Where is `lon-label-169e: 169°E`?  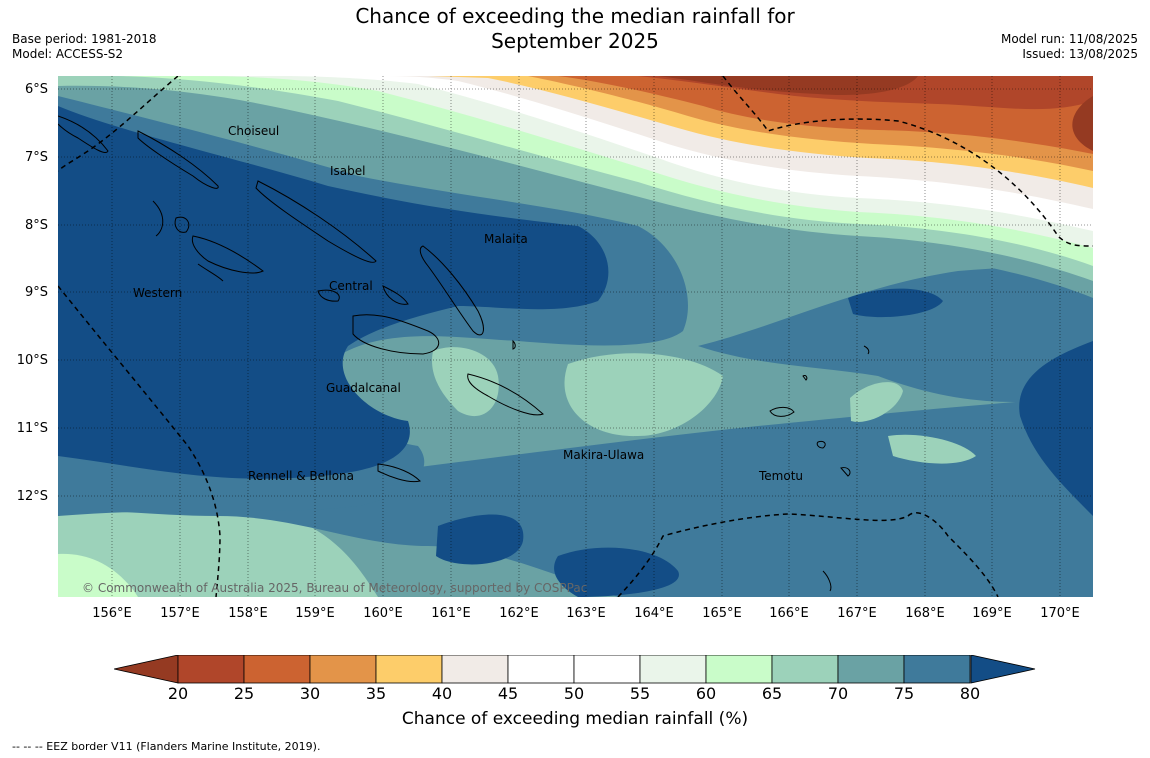
lon-label-169e: 169°E is located at coordinates (992, 613).